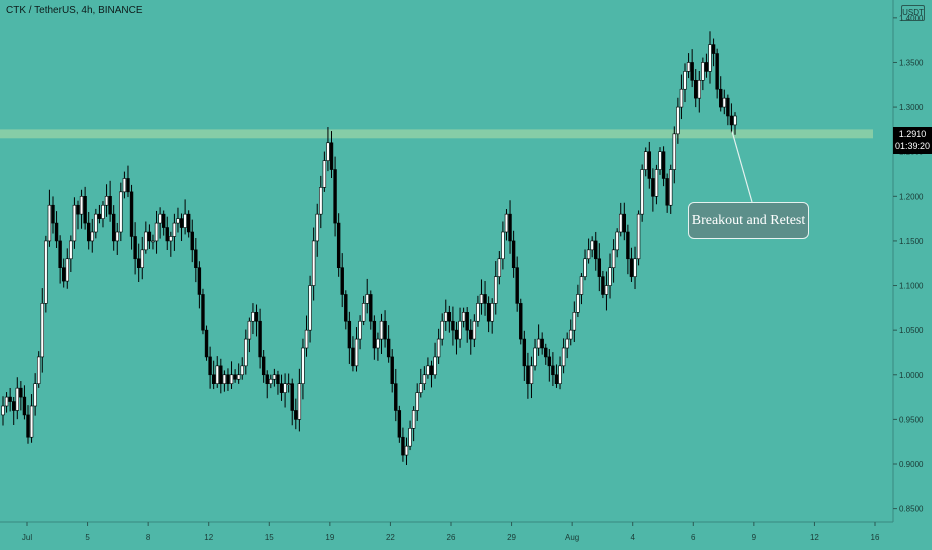  Describe the element at coordinates (511, 537) in the screenshot. I see `x-tick-label: 29` at that location.